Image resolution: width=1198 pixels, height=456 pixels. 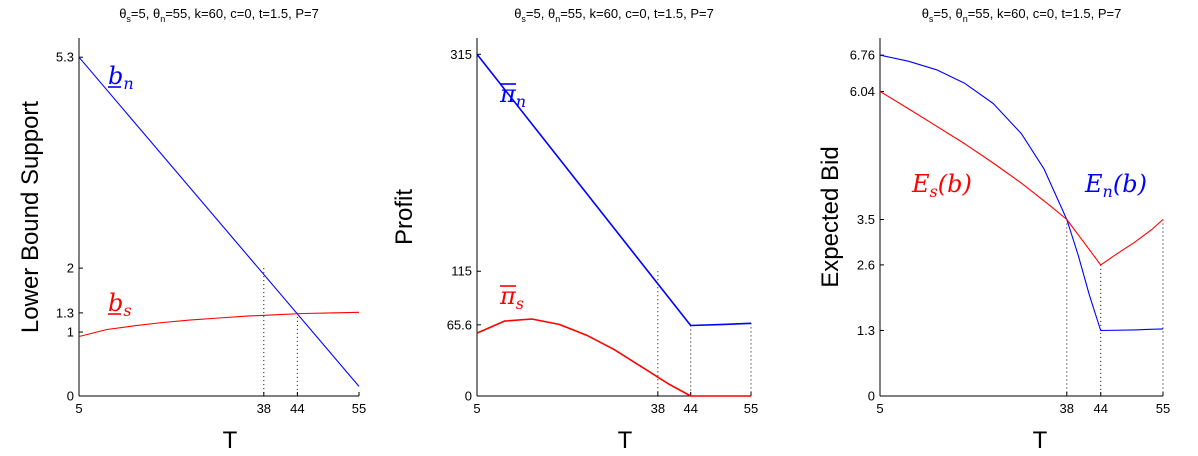 I want to click on svg-text: En(b), so click(x=1115, y=185).